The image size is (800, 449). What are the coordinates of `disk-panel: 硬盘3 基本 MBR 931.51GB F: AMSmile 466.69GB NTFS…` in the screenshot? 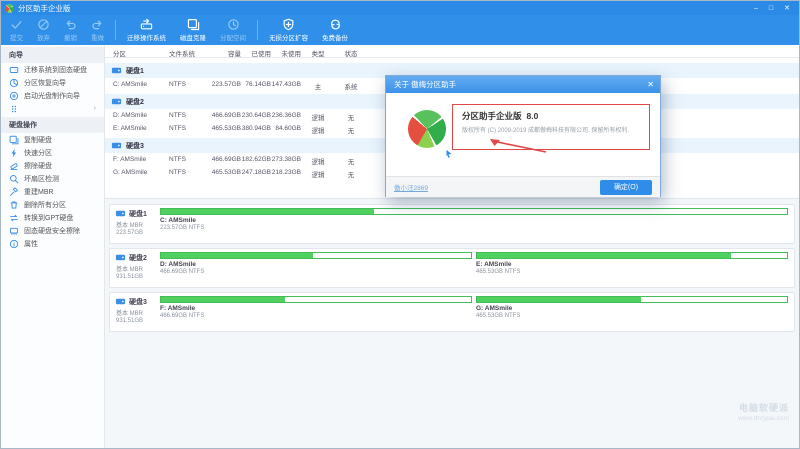 It's located at (452, 312).